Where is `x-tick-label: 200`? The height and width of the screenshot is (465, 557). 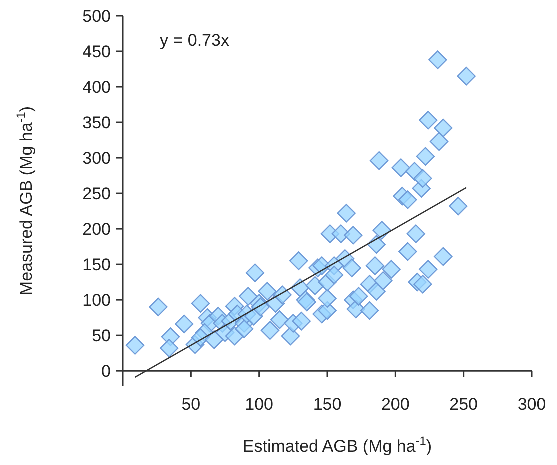 x-tick-label: 200 is located at coordinates (395, 404).